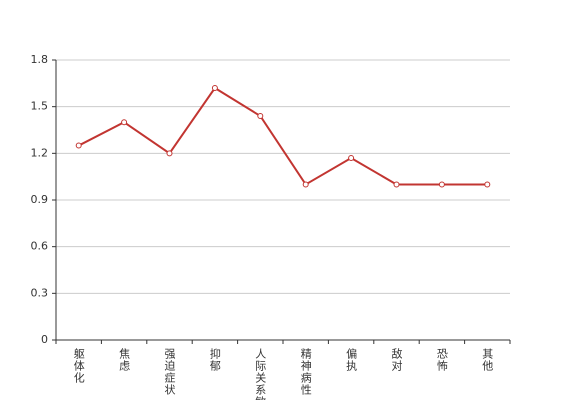 This screenshot has width=567, height=400. What do you see at coordinates (40, 246) in the screenshot?
I see `y-tick-label: 0.6` at bounding box center [40, 246].